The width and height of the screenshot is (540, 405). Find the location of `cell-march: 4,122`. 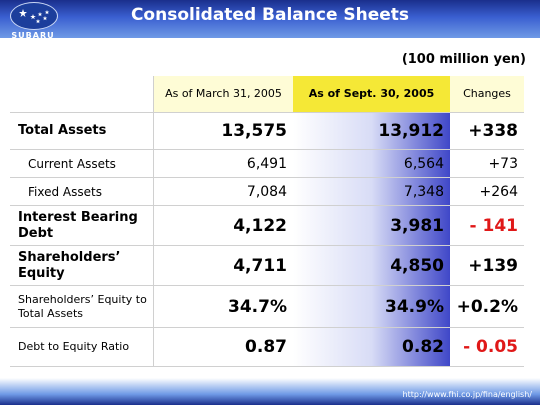

cell-march: 4,122 is located at coordinates (223, 225).